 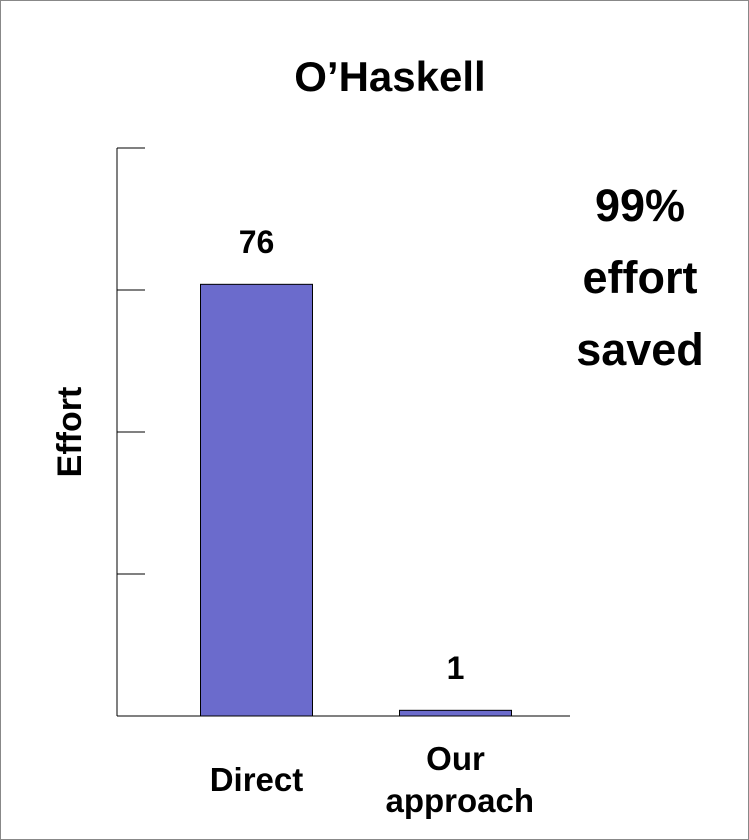 What do you see at coordinates (640, 277) in the screenshot?
I see `annotation: 99% effort saved` at bounding box center [640, 277].